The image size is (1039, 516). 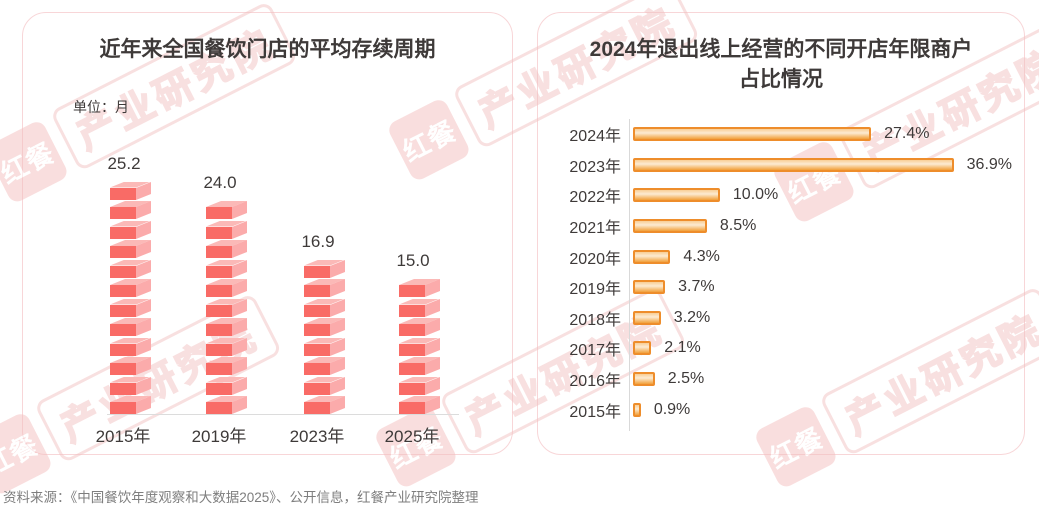 What do you see at coordinates (989, 164) in the screenshot?
I see `percentage-label: 36.9%` at bounding box center [989, 164].